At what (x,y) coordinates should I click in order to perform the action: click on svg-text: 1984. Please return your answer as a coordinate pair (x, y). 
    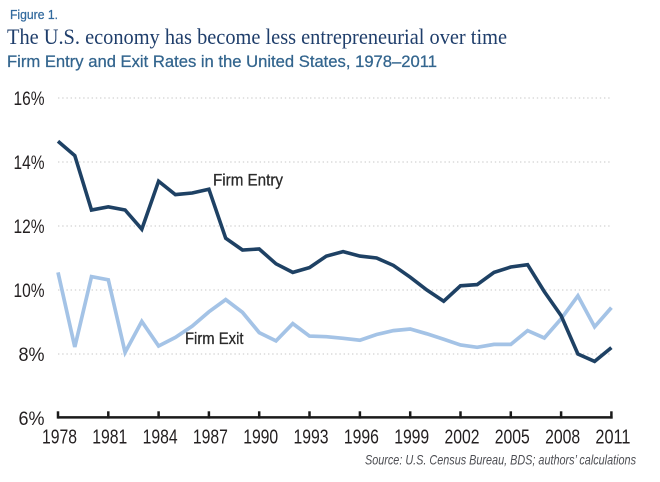
    Looking at the image, I should click on (160, 437).